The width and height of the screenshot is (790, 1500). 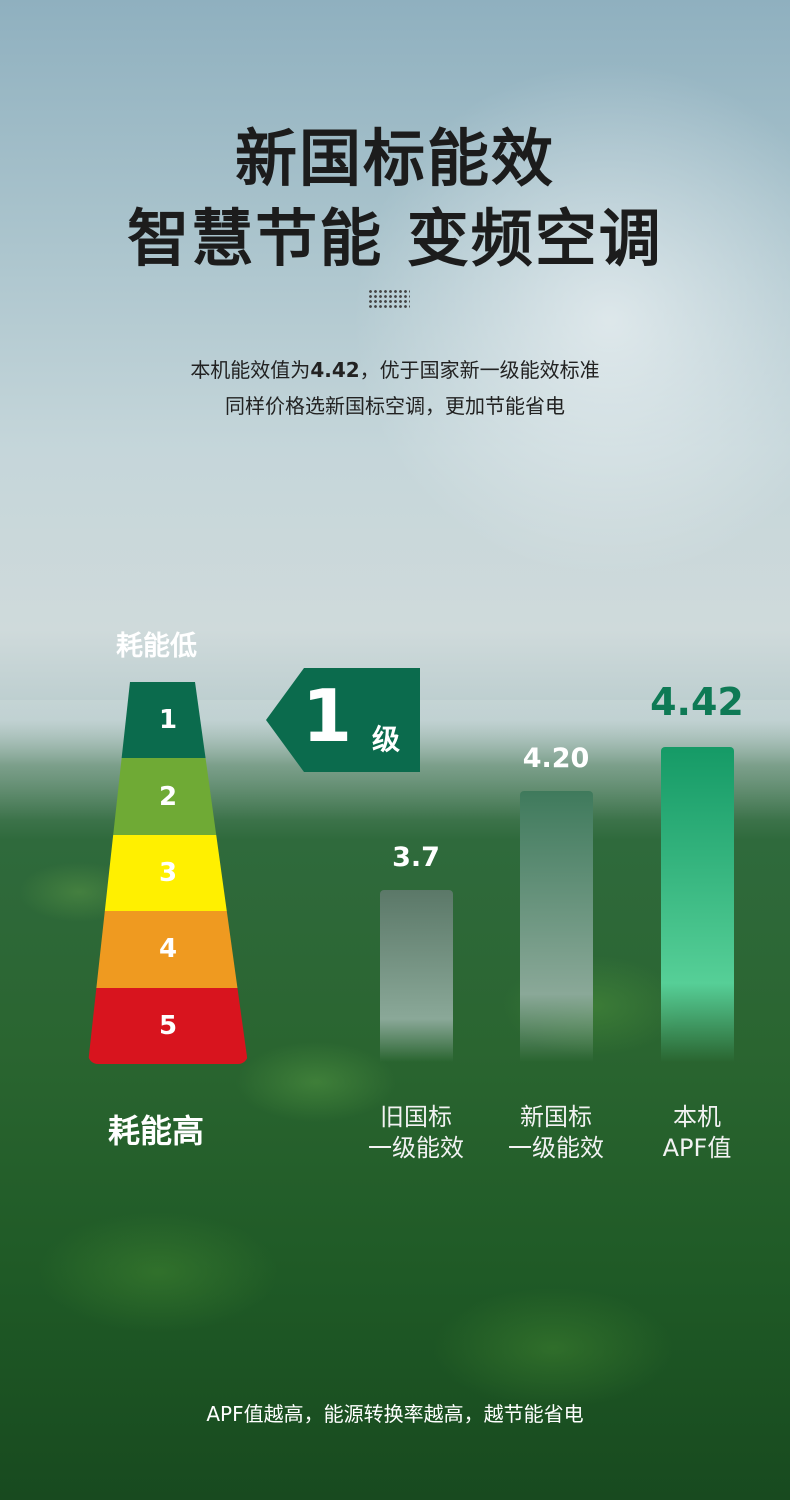 I want to click on ladder-level-4: 4, so click(x=168, y=949).